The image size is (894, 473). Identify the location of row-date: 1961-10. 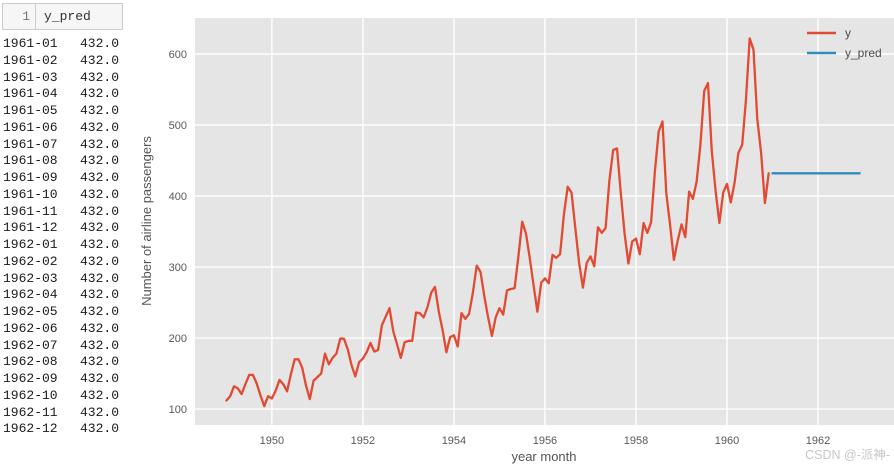
(30, 194).